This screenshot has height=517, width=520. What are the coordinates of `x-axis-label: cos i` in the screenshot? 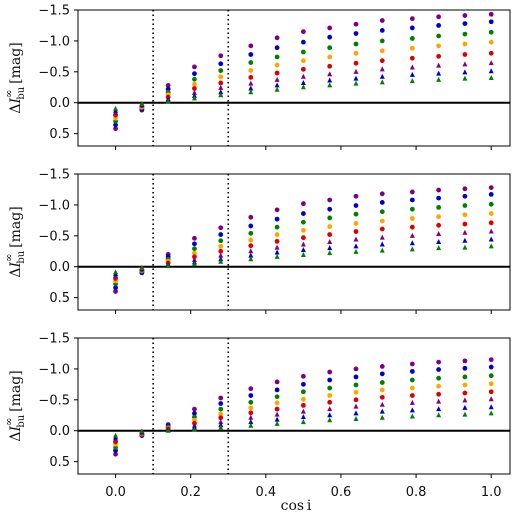 It's located at (296, 506).